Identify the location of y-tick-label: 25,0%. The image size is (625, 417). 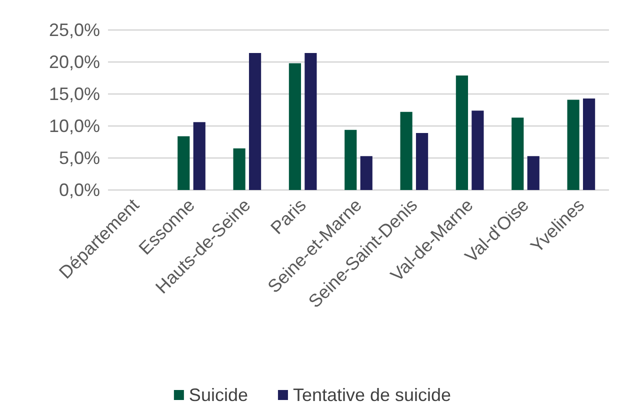
(74, 30).